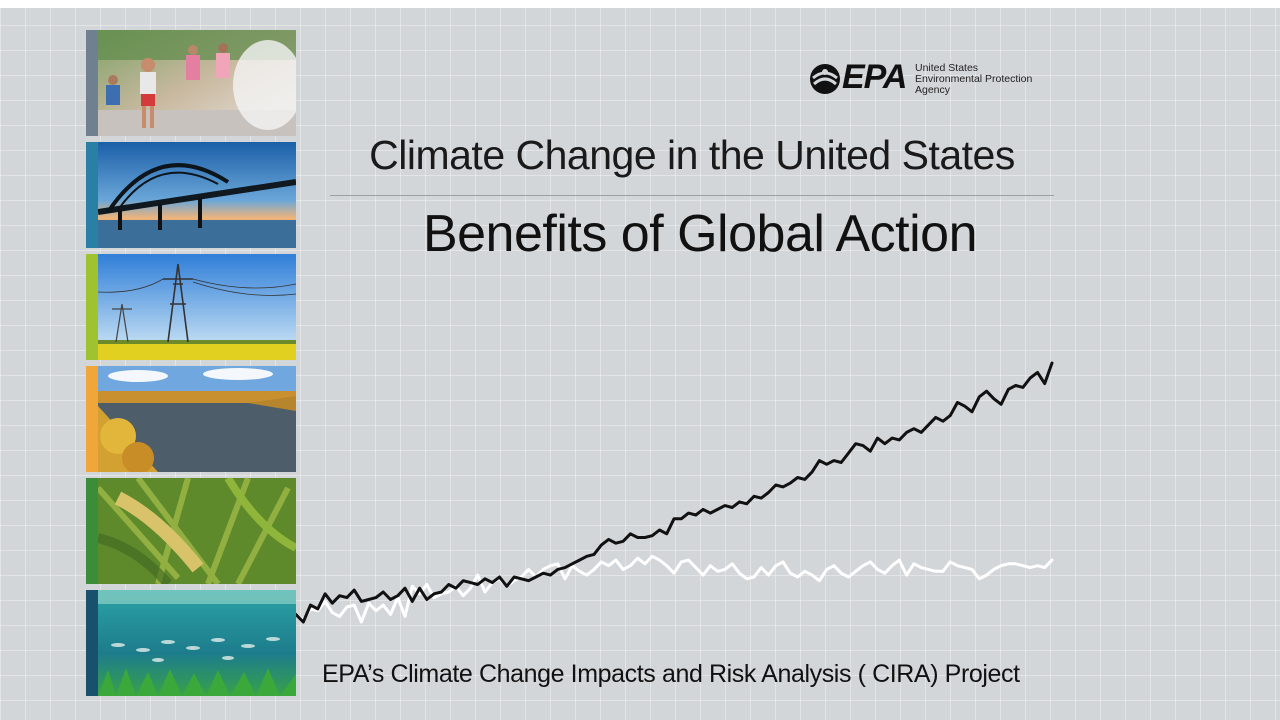  I want to click on top-bar, so click(640, 4).